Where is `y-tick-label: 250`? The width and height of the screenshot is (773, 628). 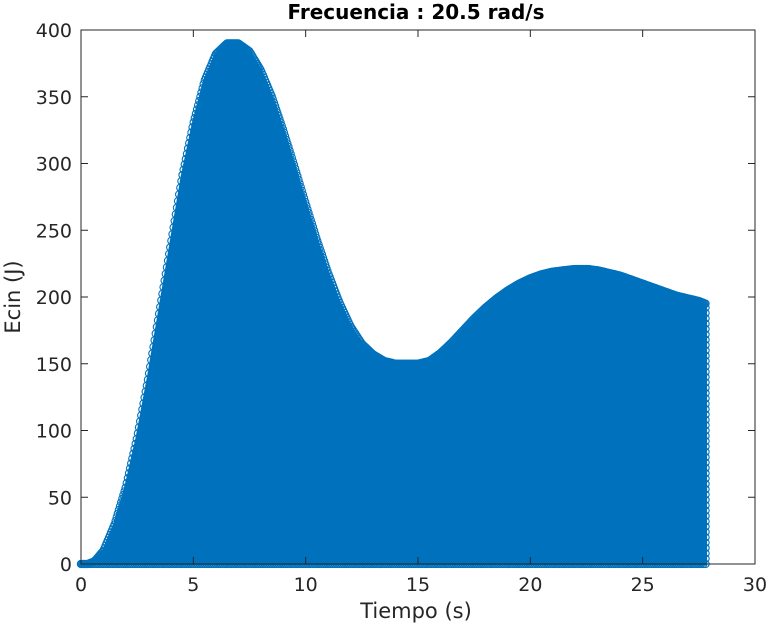 y-tick-label: 250 is located at coordinates (54, 231).